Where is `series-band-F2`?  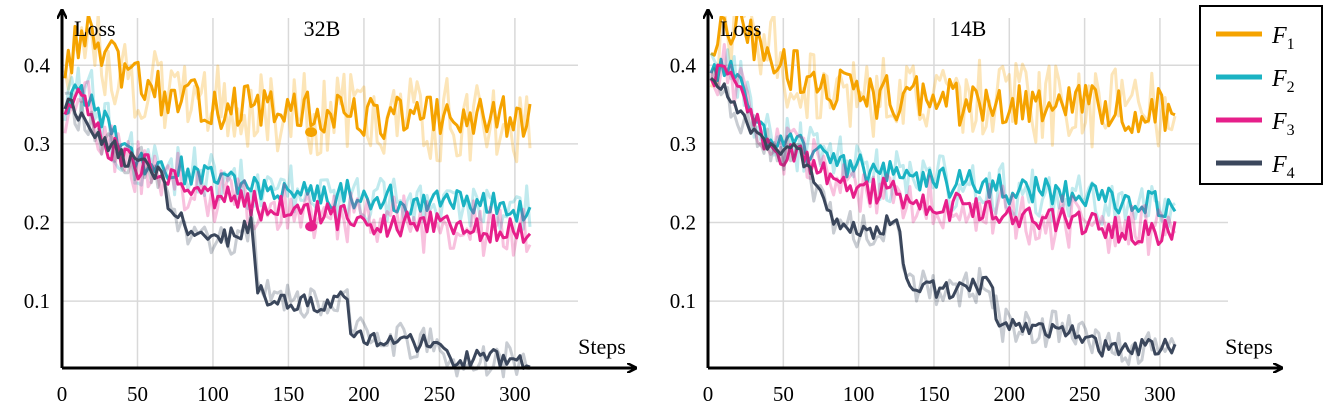
series-band-F2 is located at coordinates (297, 148).